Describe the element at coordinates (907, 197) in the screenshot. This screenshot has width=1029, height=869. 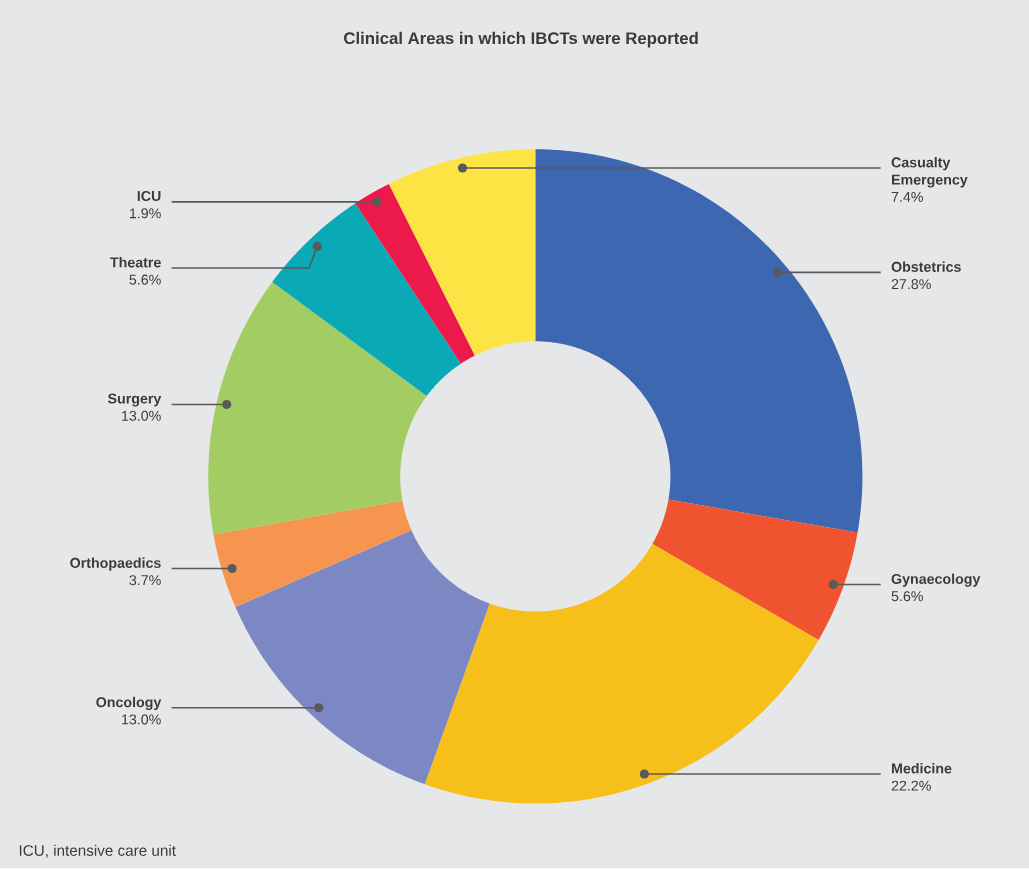
I see `data-label: 7.4%` at that location.